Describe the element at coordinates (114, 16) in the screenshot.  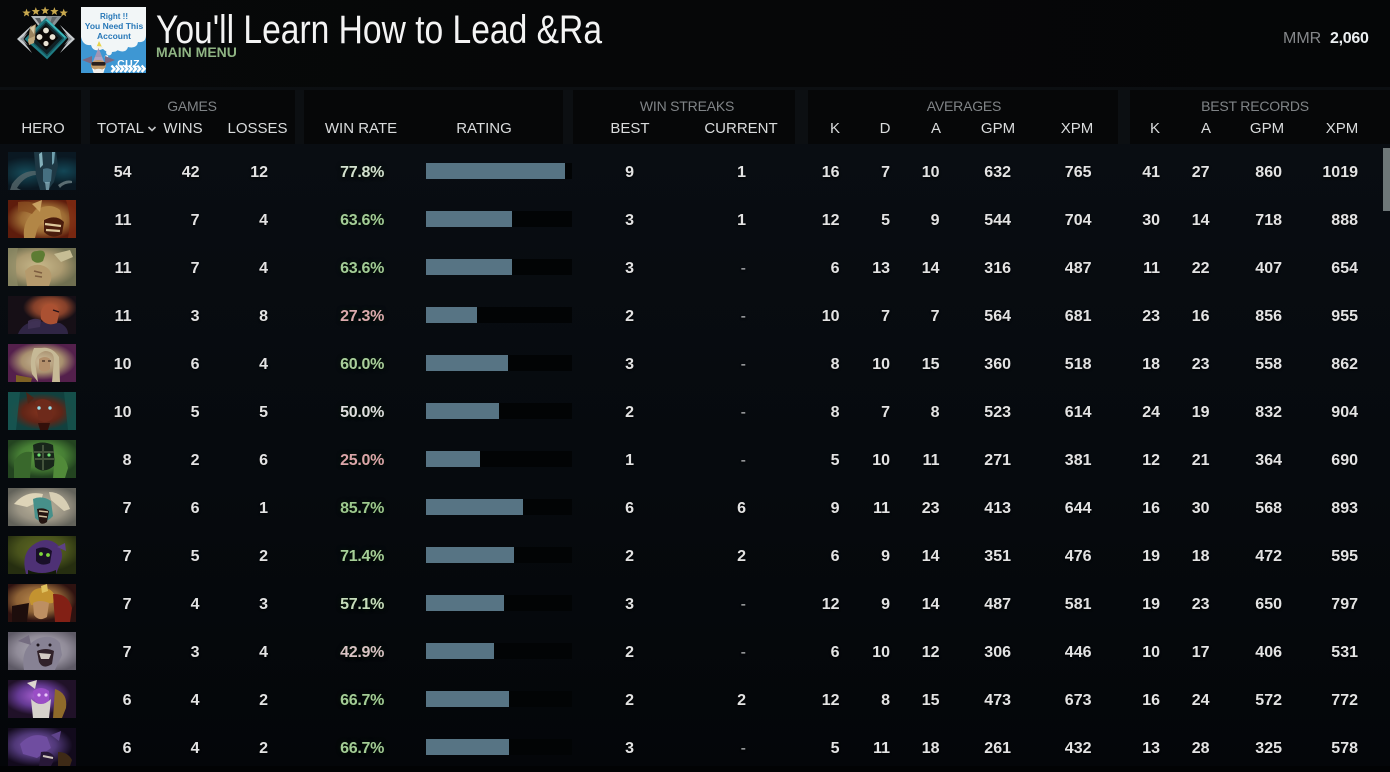
I see `svg-text: Right !!` at that location.